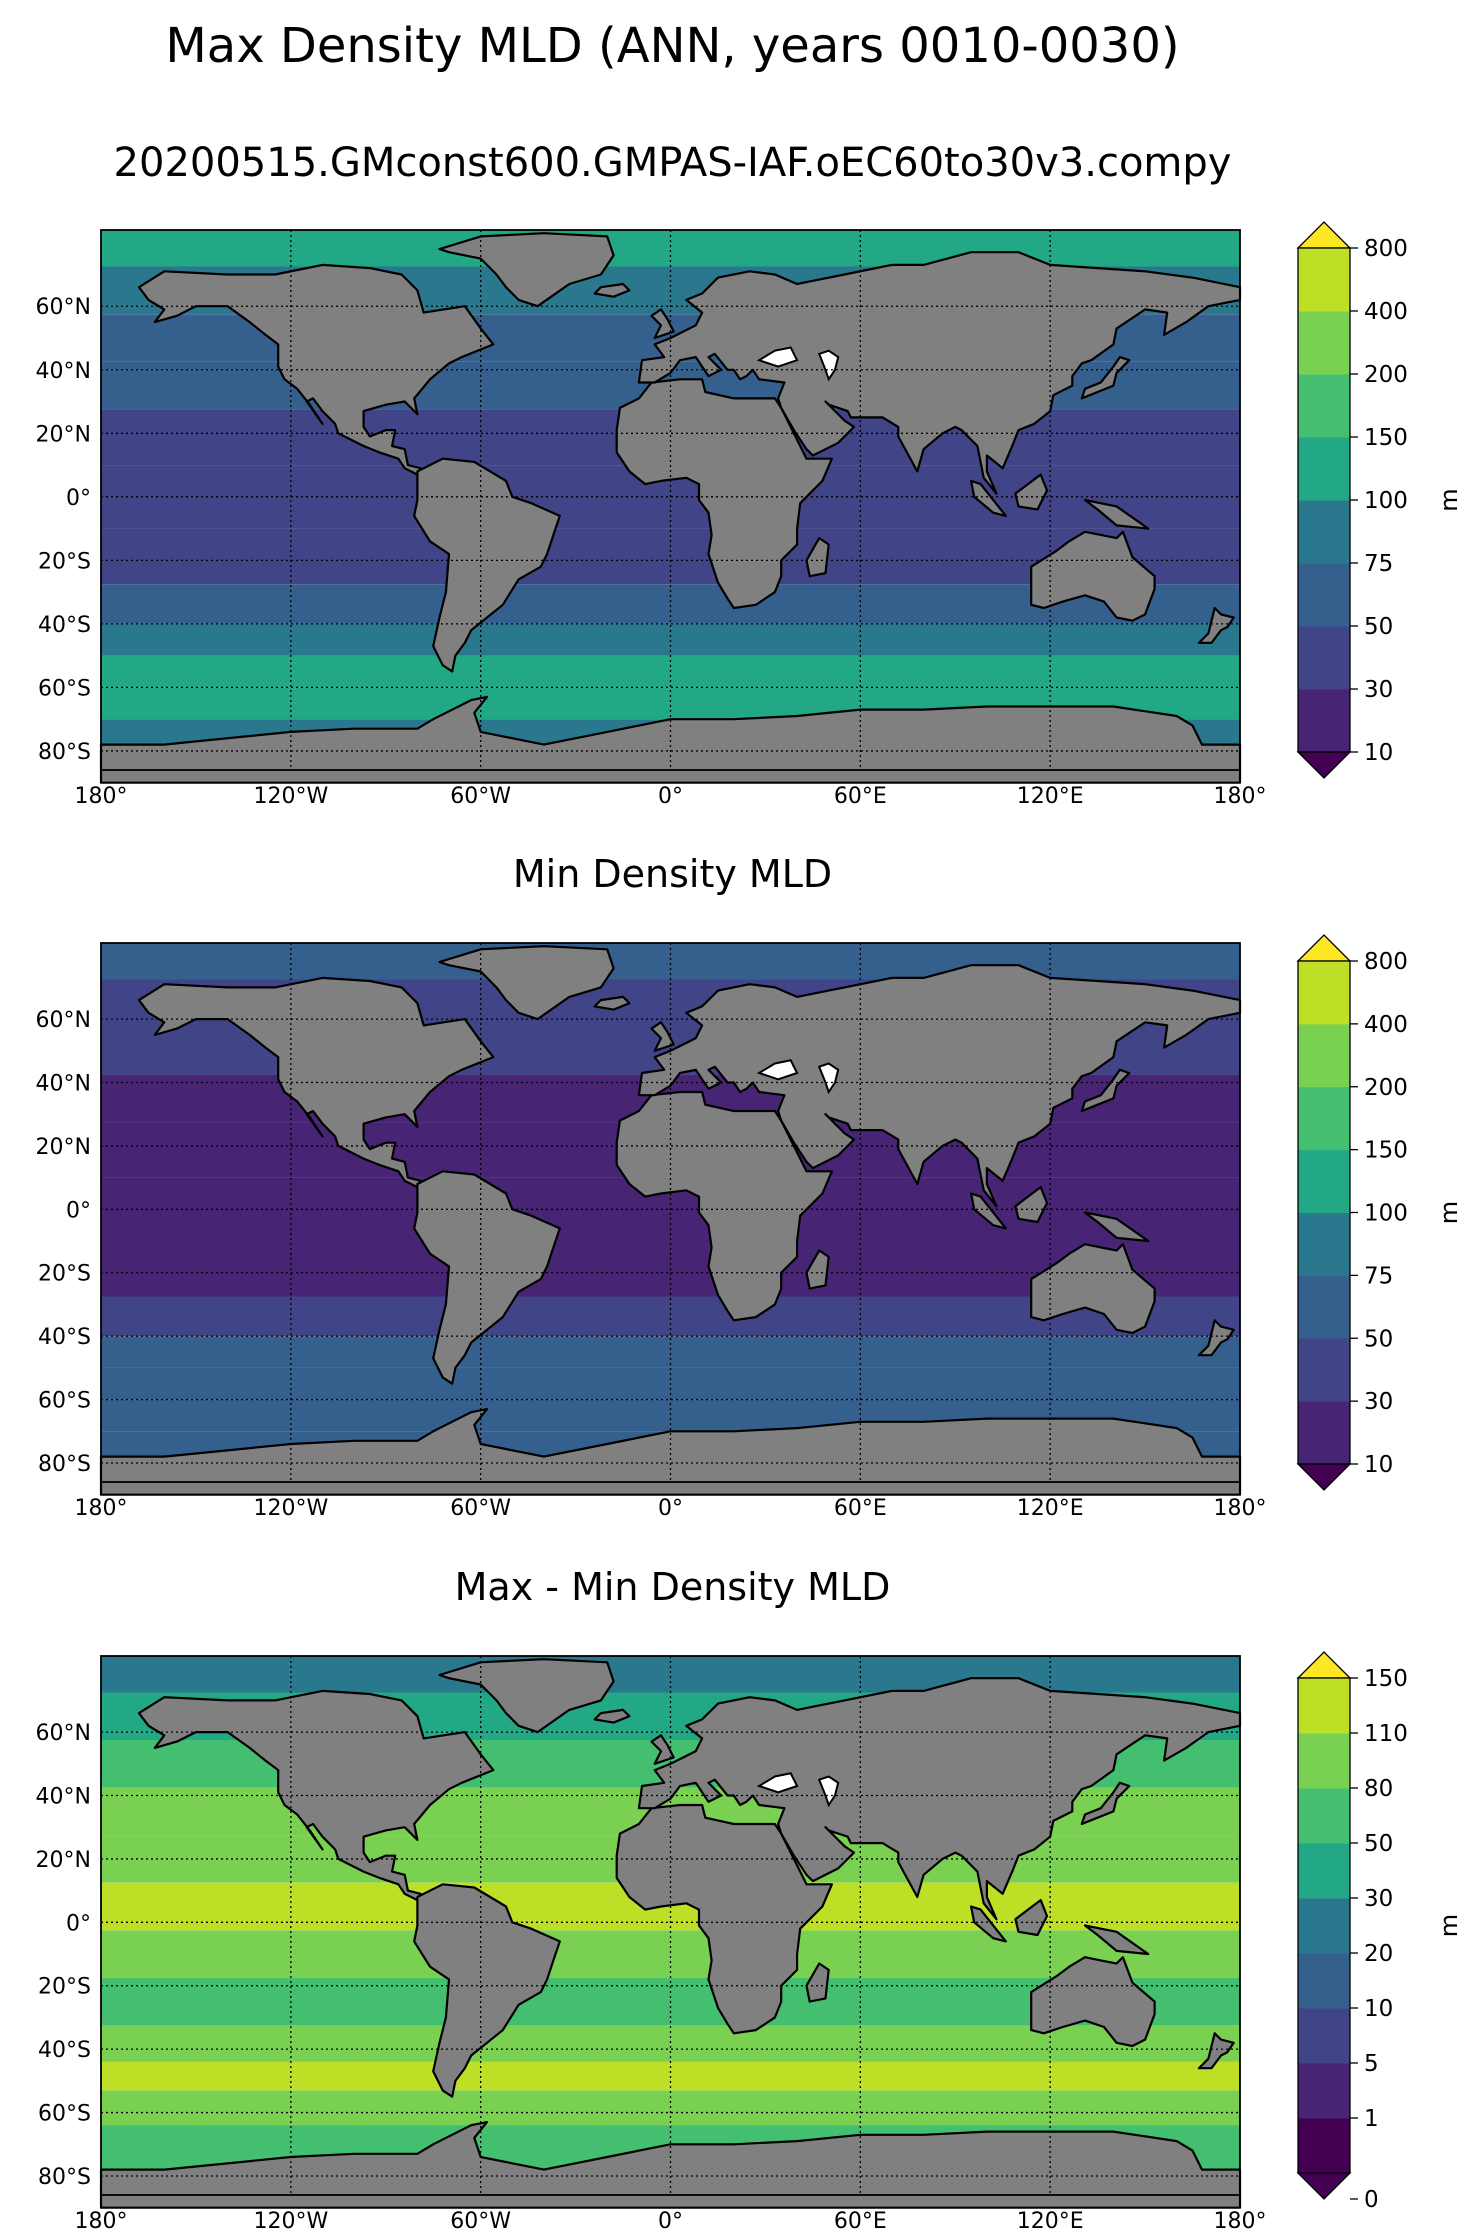 The image size is (1472, 2235). I want to click on x-tick-label: 0°, so click(670, 2221).